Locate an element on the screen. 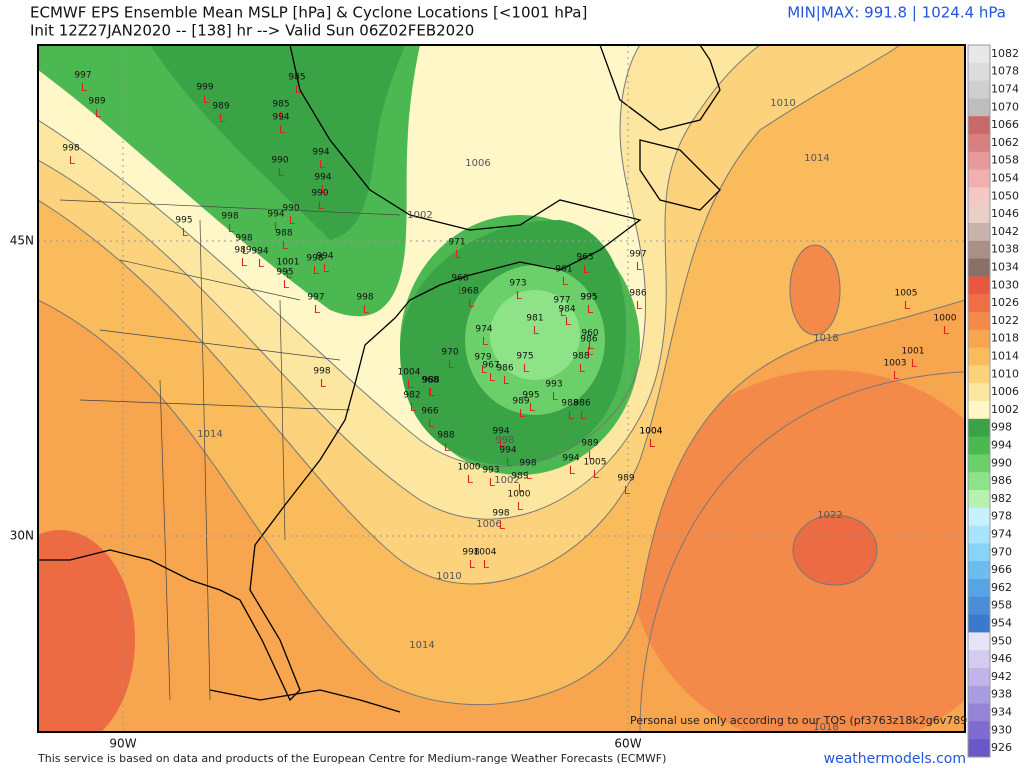 This screenshot has height=768, width=1024. contour-label: 1014 is located at coordinates (816, 158).